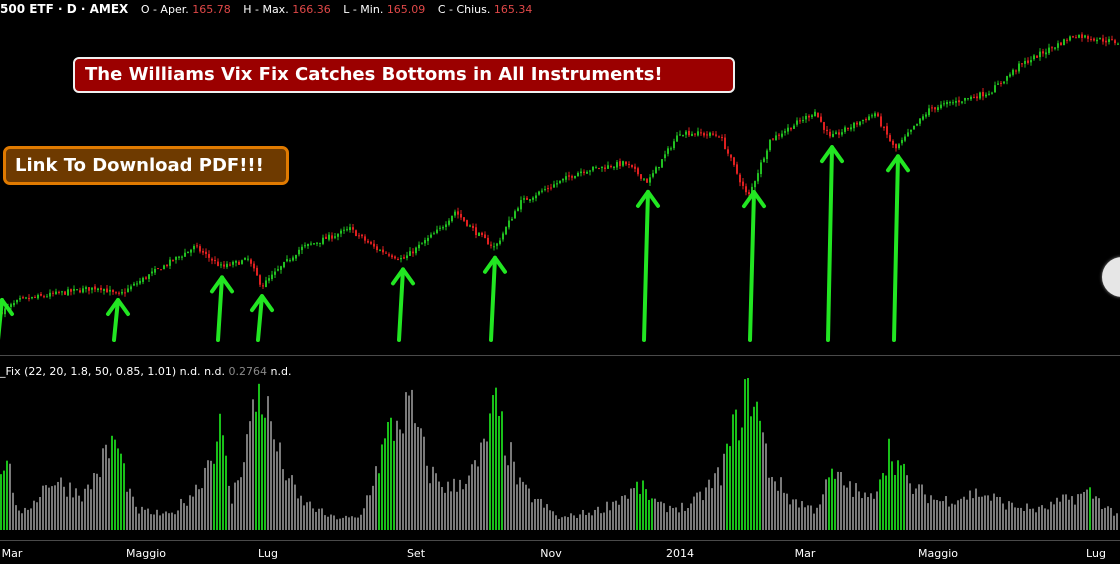  What do you see at coordinates (27, 9) in the screenshot?
I see `symbol-name: 500 ETF` at bounding box center [27, 9].